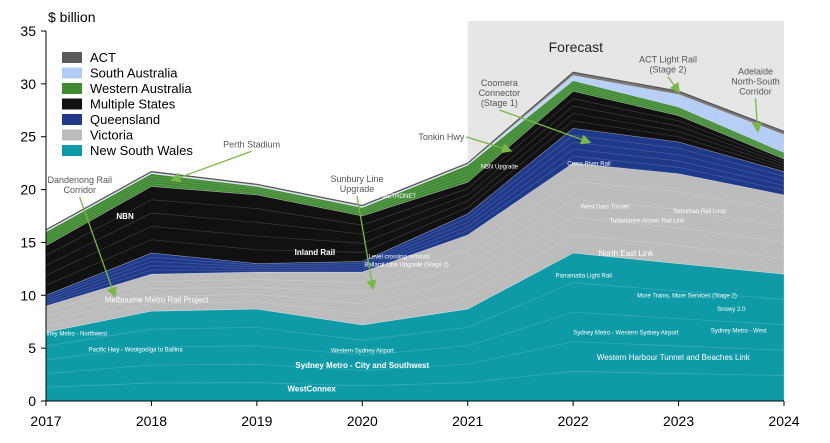  Describe the element at coordinates (399, 197) in the screenshot. I see `area-label: METRONET` at that location.